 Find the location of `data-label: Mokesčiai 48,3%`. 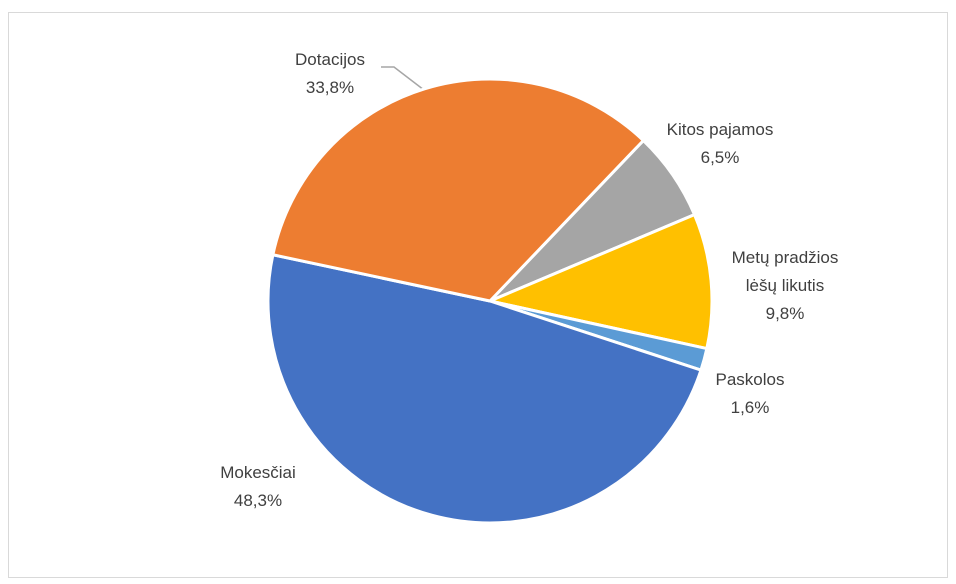

data-label: Mokesčiai 48,3% is located at coordinates (258, 487).